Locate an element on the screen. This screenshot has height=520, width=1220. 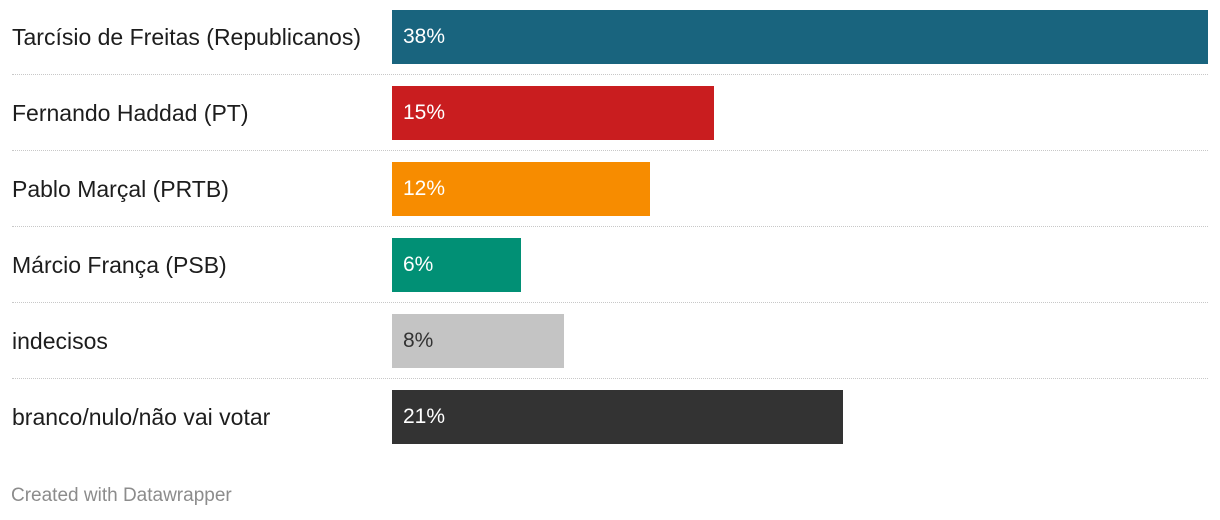
category-label: Márcio França (PSB) is located at coordinates (119, 265).